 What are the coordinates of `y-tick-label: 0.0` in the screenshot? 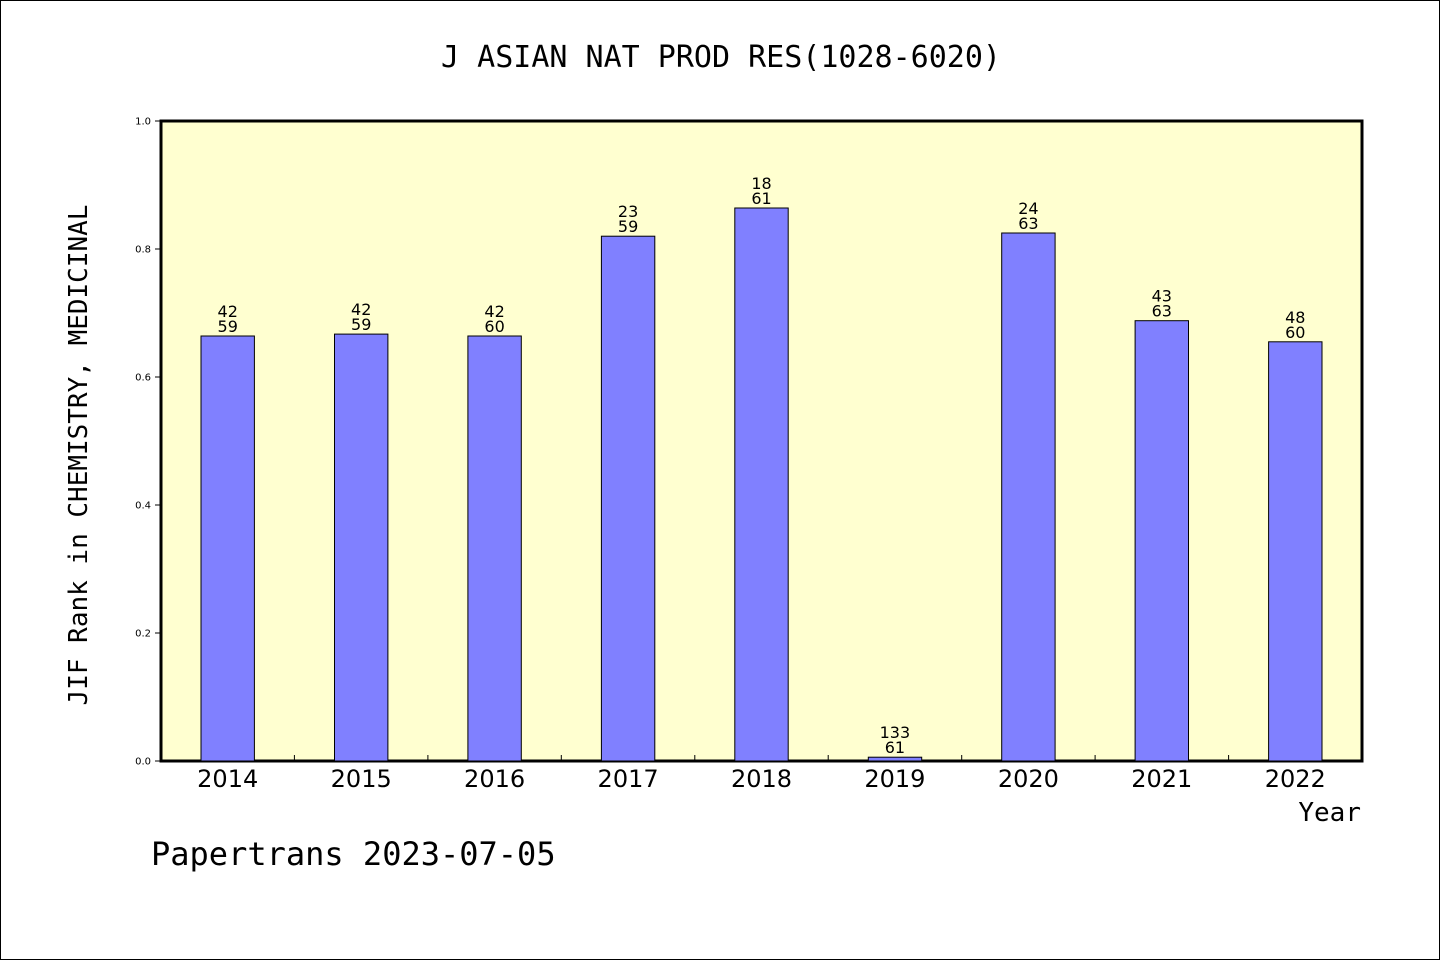 It's located at (143, 762).